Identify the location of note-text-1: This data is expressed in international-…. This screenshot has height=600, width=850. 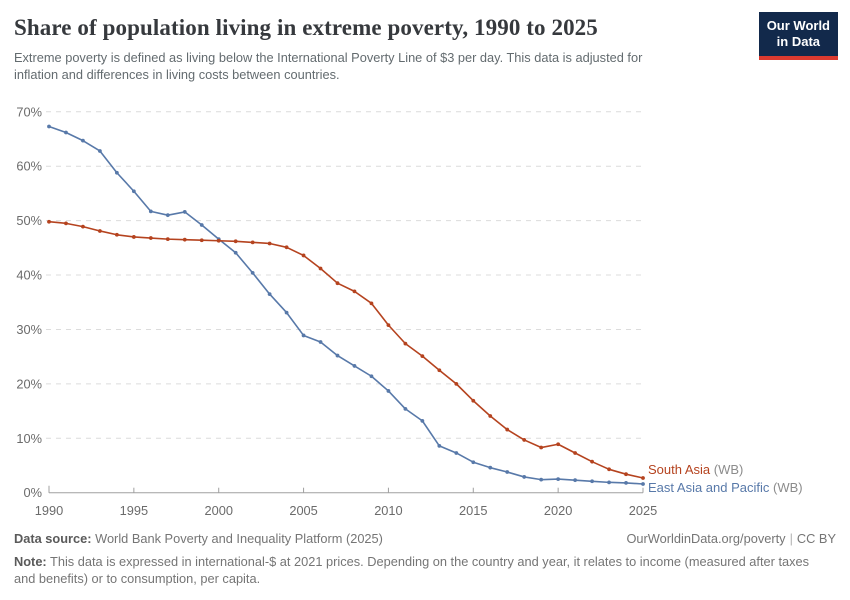
(430, 561).